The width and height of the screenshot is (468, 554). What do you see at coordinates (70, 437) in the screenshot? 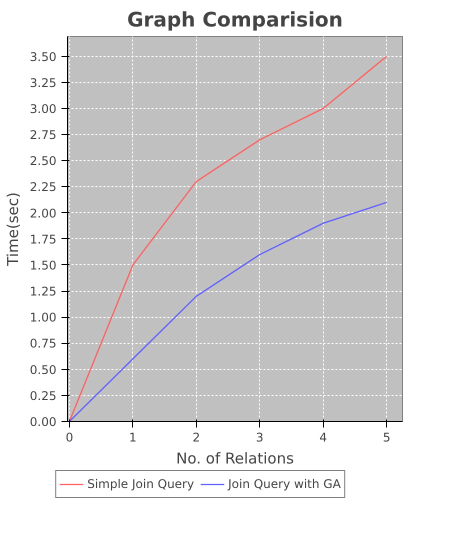
I see `x-tick-label: 0` at bounding box center [70, 437].